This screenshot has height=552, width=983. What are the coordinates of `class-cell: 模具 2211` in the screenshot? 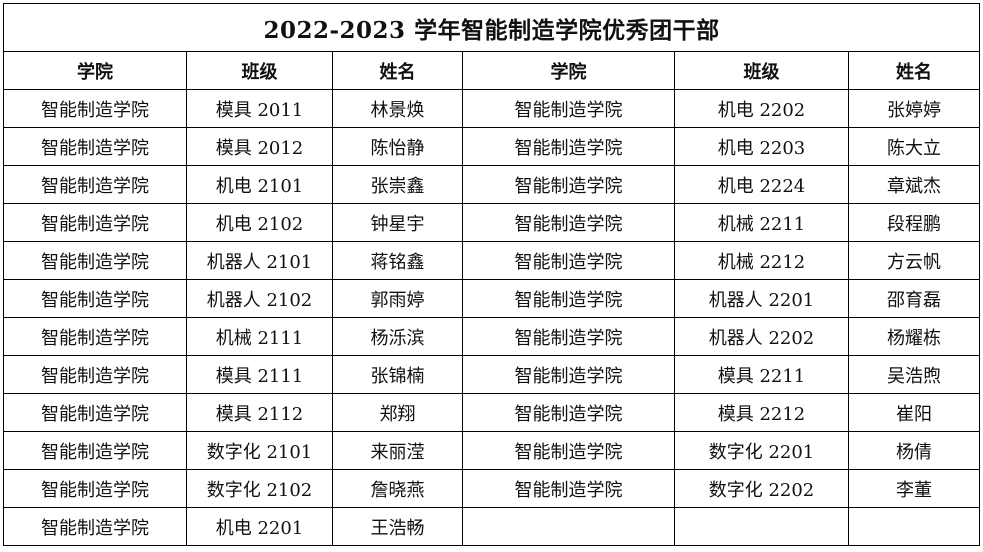 It's located at (761, 374).